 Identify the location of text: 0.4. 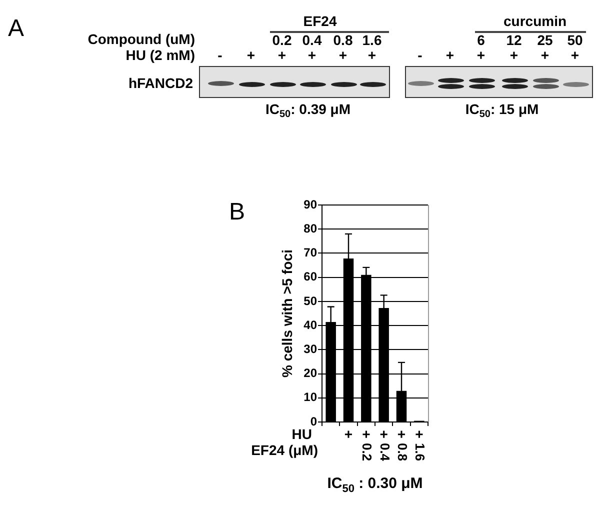
(312, 40).